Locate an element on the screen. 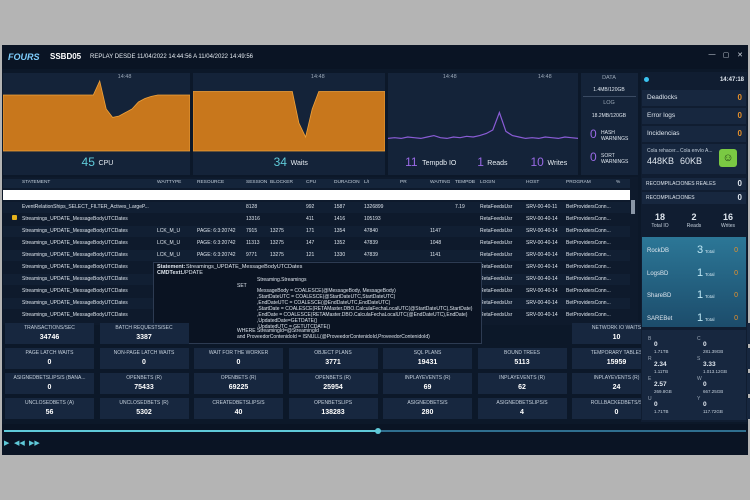 Image resolution: width=750 pixels, height=500 pixels. divider is located at coordinates (609, 96).